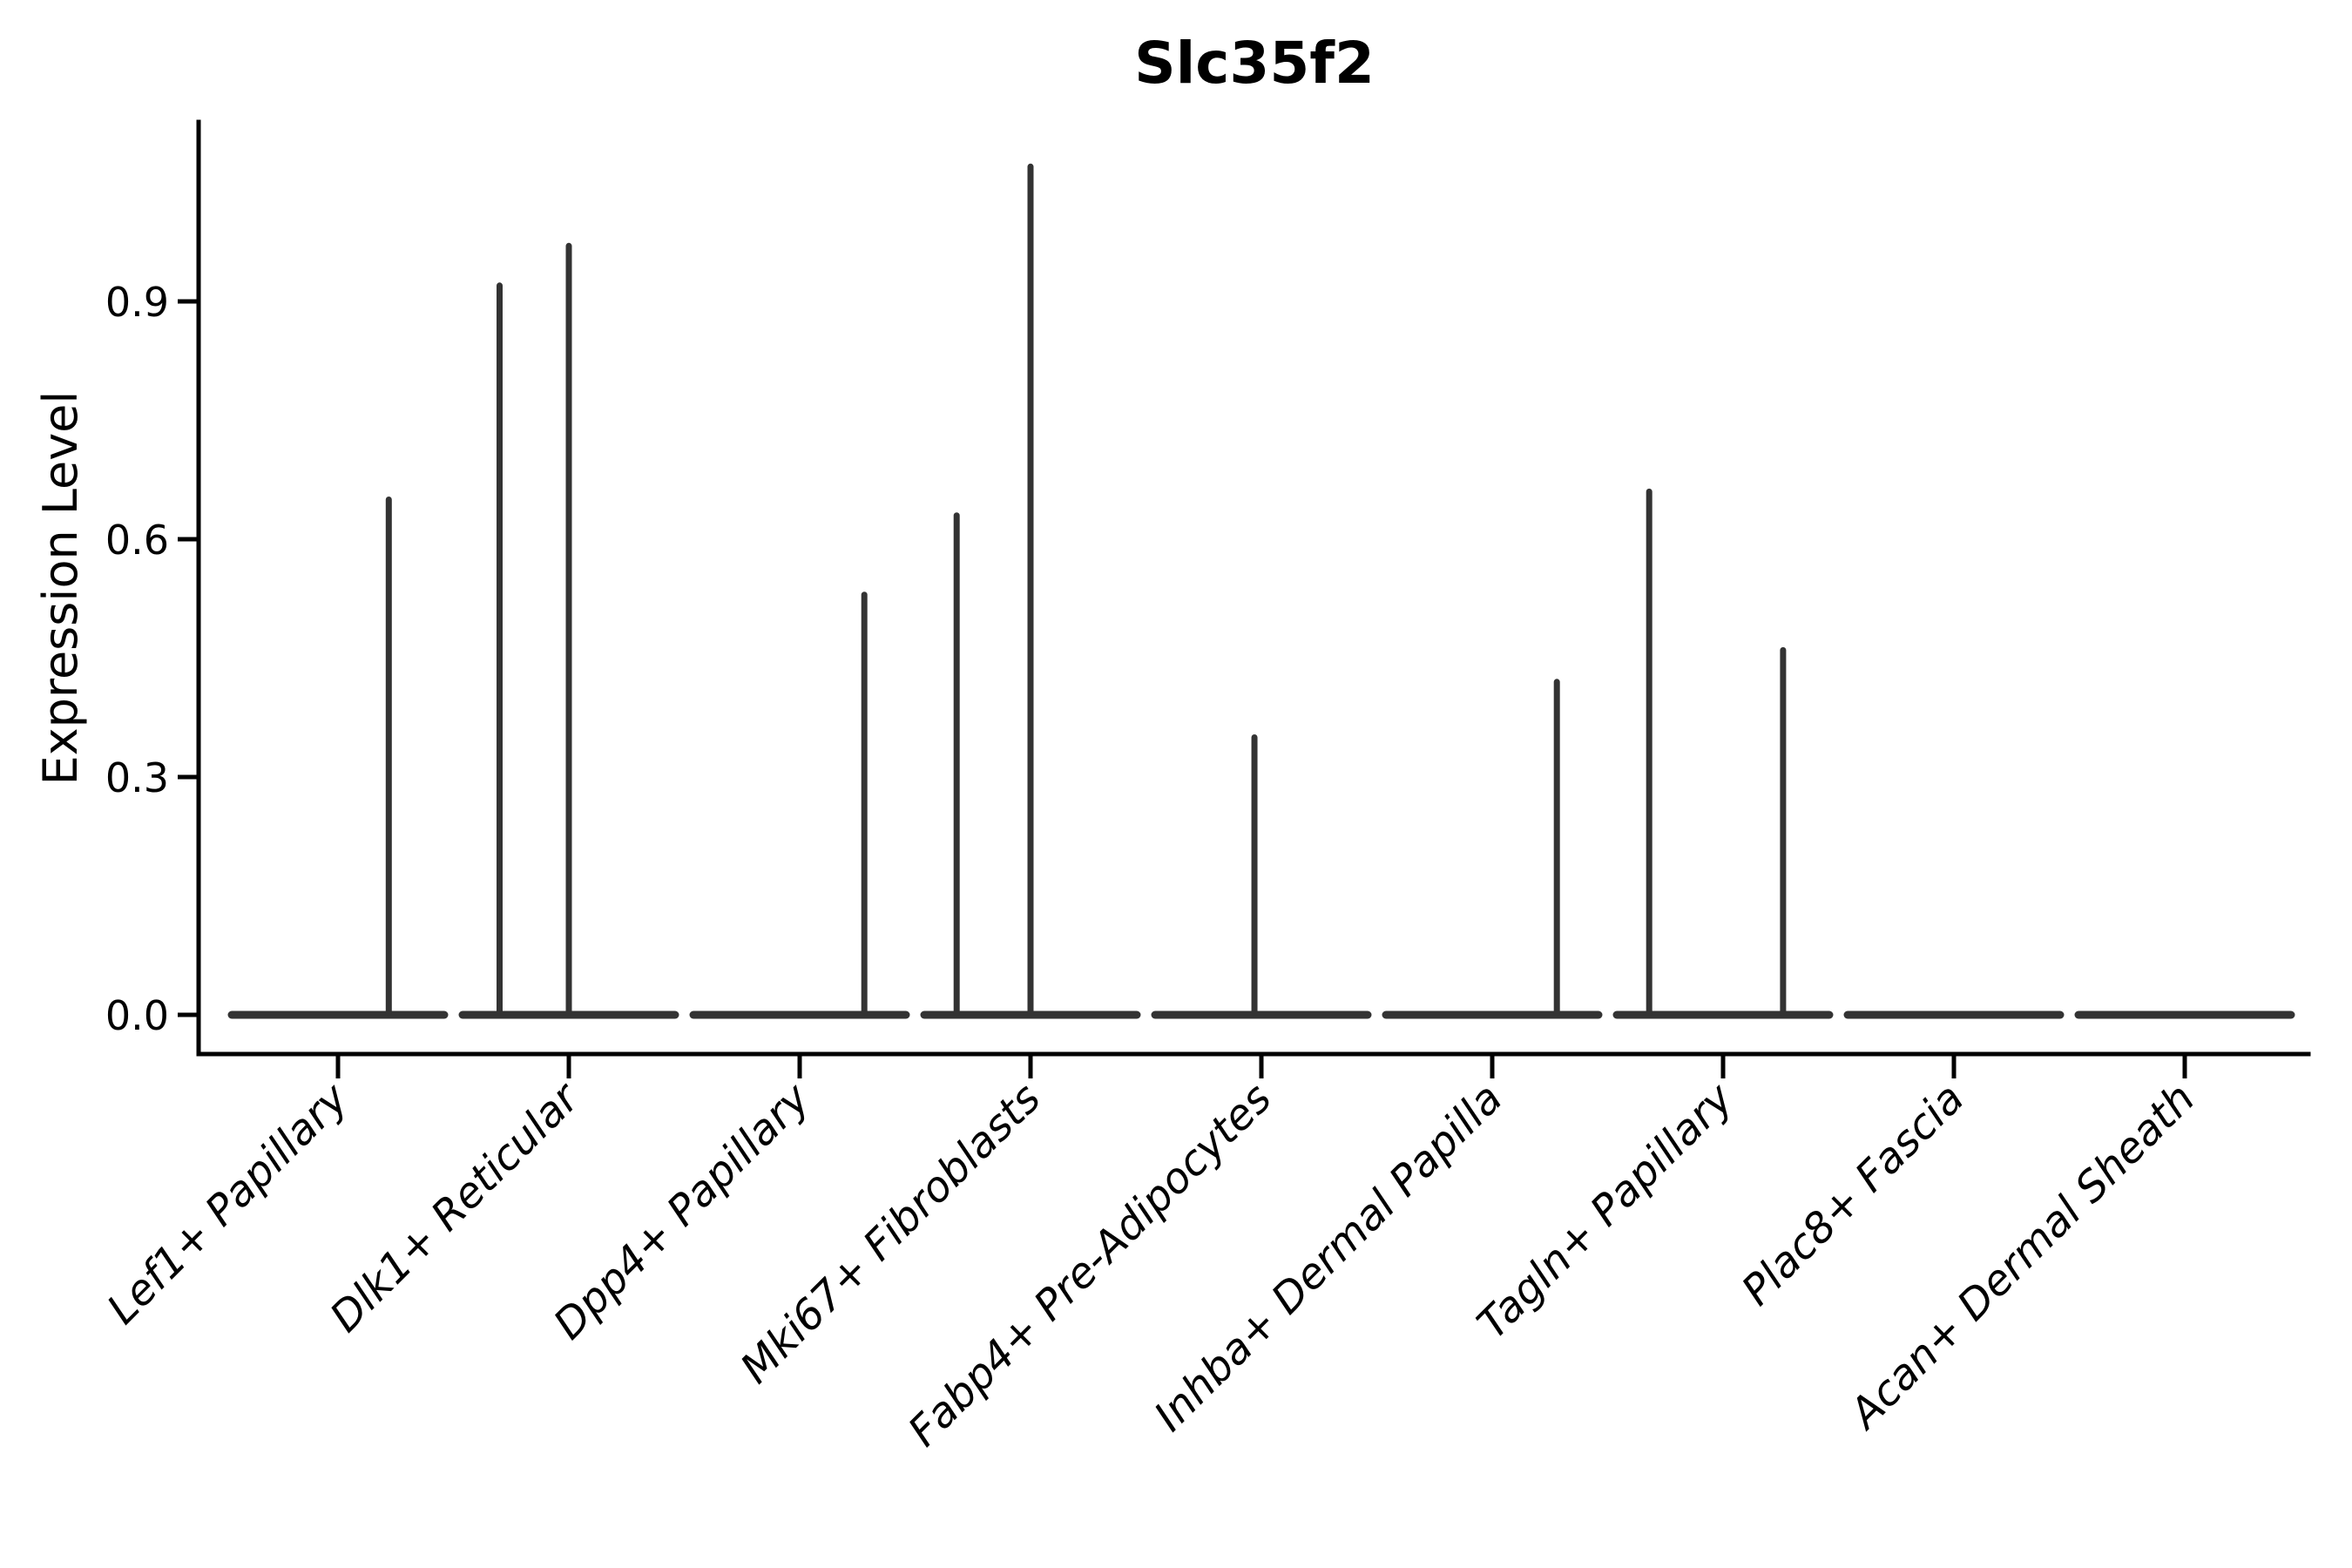 This screenshot has width=2352, height=1568. What do you see at coordinates (456, 1207) in the screenshot?
I see `x-tick-label: Dlk1+ Reticular` at bounding box center [456, 1207].